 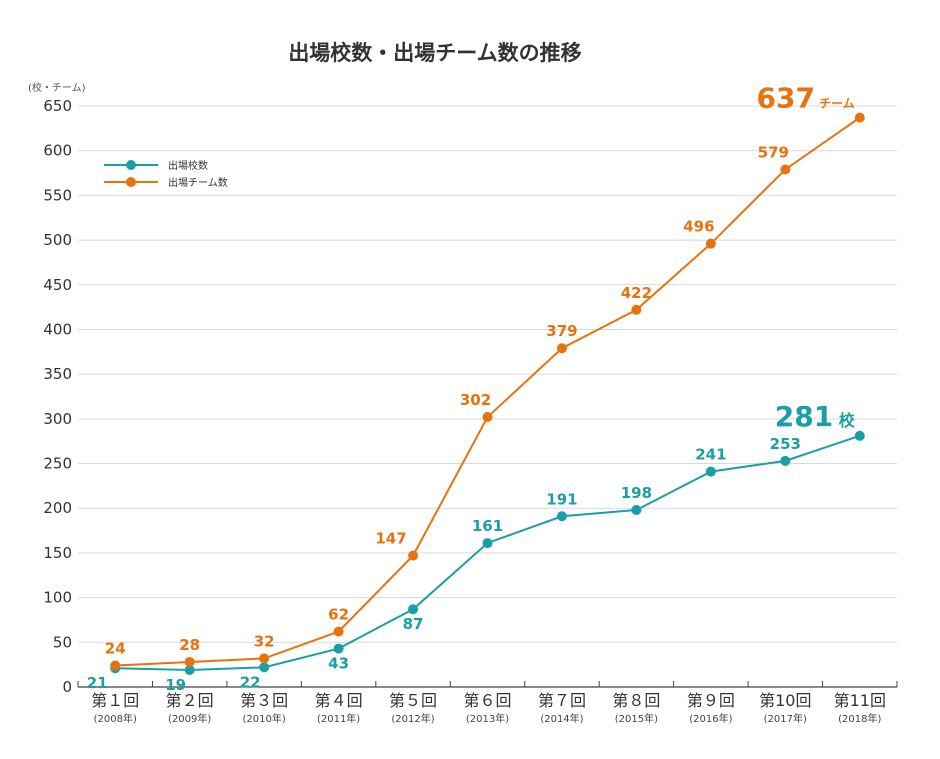 What do you see at coordinates (710, 718) in the screenshot?
I see `x-tick-year: (2016年)` at bounding box center [710, 718].